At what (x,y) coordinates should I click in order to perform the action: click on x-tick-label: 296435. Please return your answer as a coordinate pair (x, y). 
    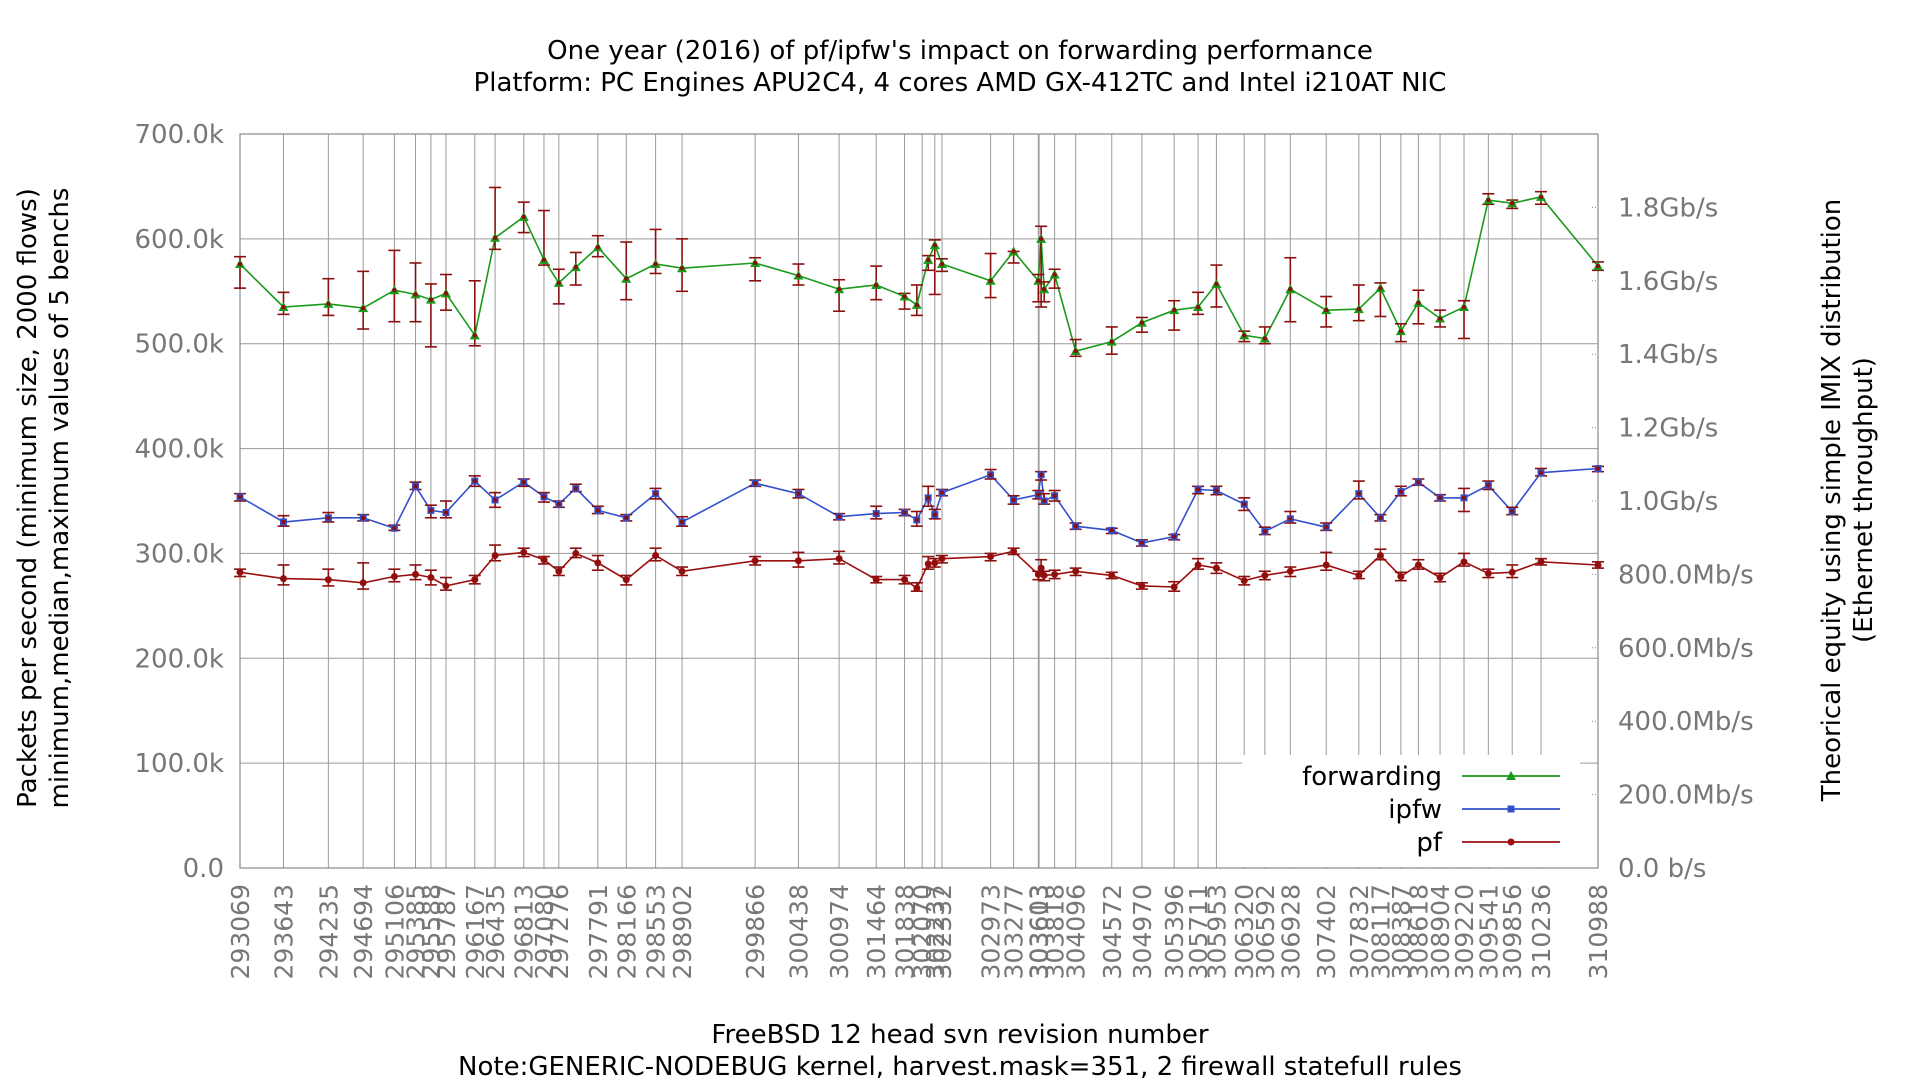
    Looking at the image, I should click on (495, 931).